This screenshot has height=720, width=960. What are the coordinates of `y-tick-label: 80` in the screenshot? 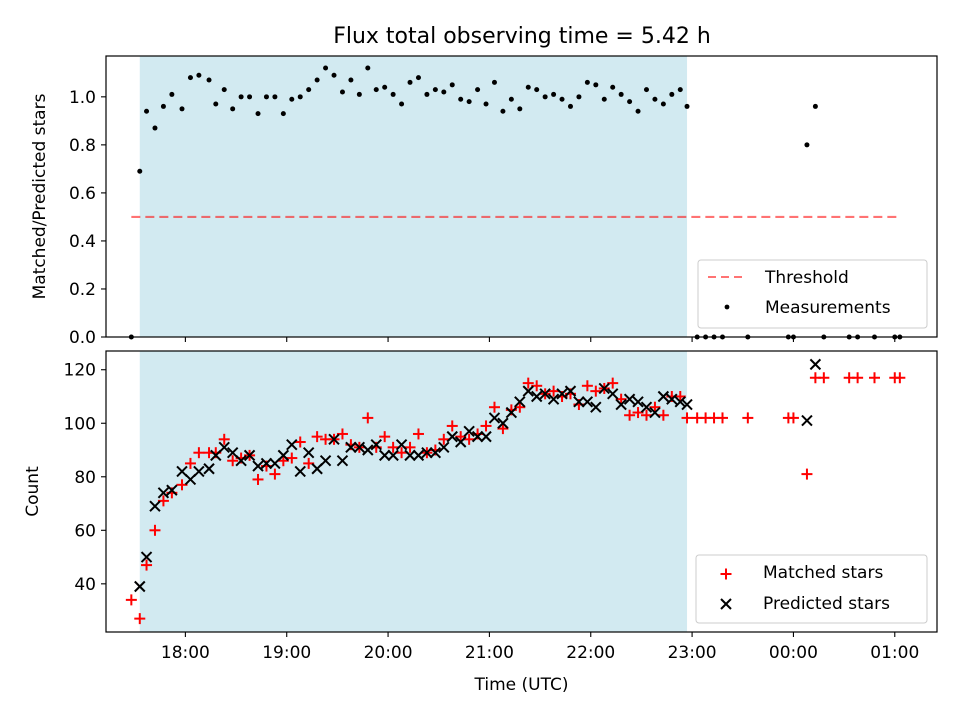 It's located at (85, 478).